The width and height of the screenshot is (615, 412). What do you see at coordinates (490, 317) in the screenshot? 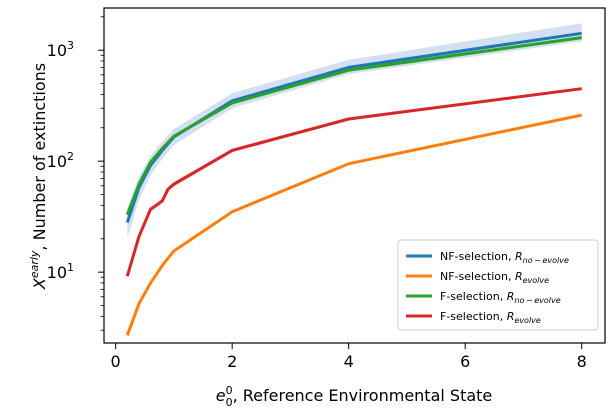
I see `legend-label: F-selection, Revolve` at bounding box center [490, 317].